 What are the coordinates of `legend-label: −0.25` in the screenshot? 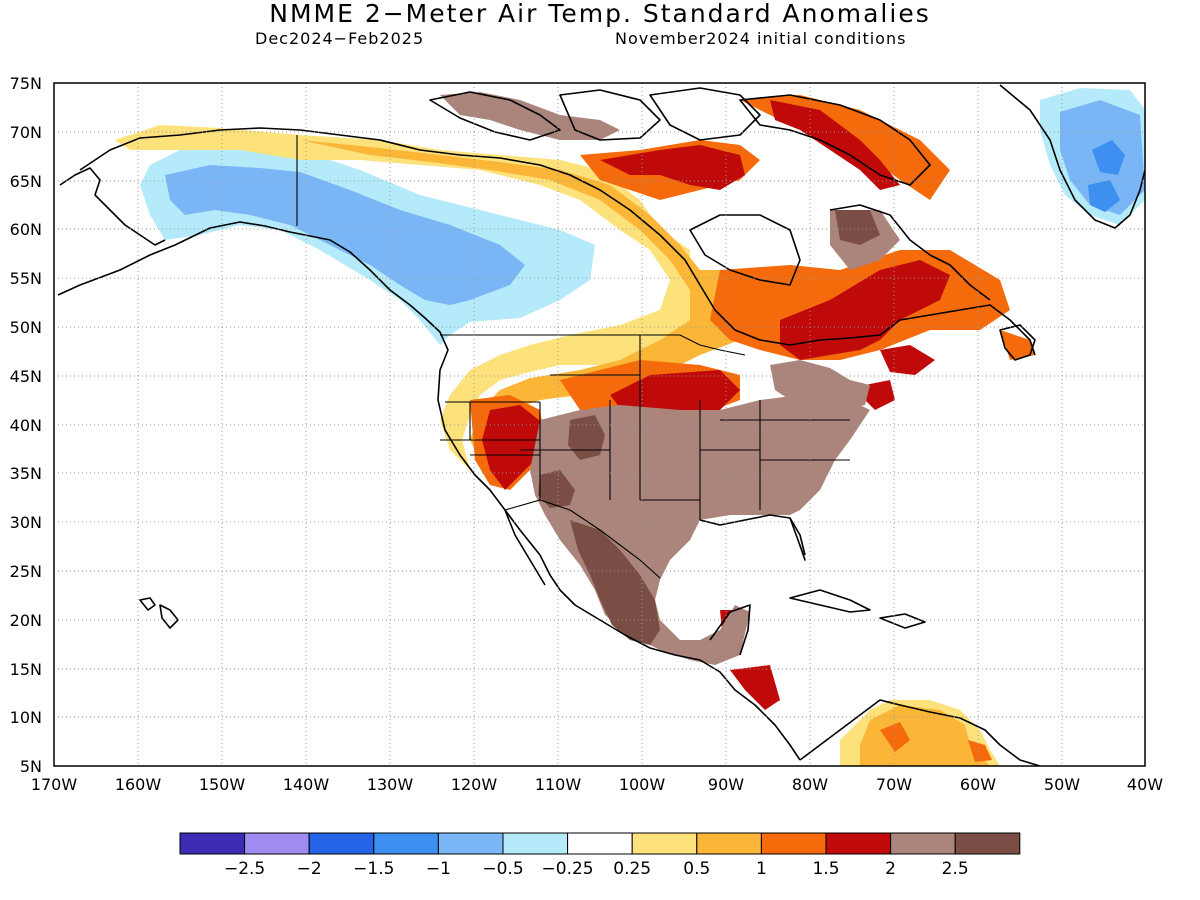 It's located at (568, 869).